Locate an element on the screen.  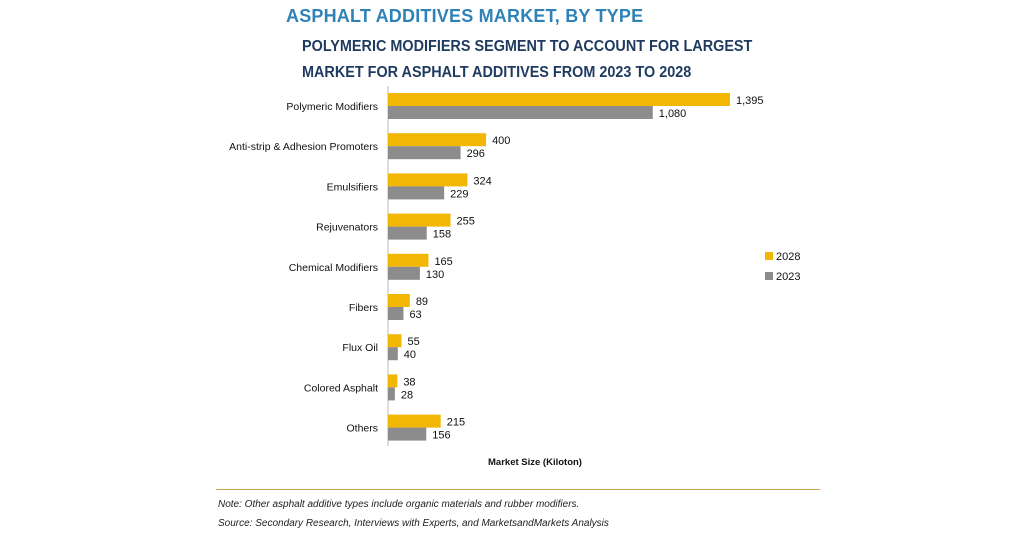
data-label: 38 is located at coordinates (409, 382).